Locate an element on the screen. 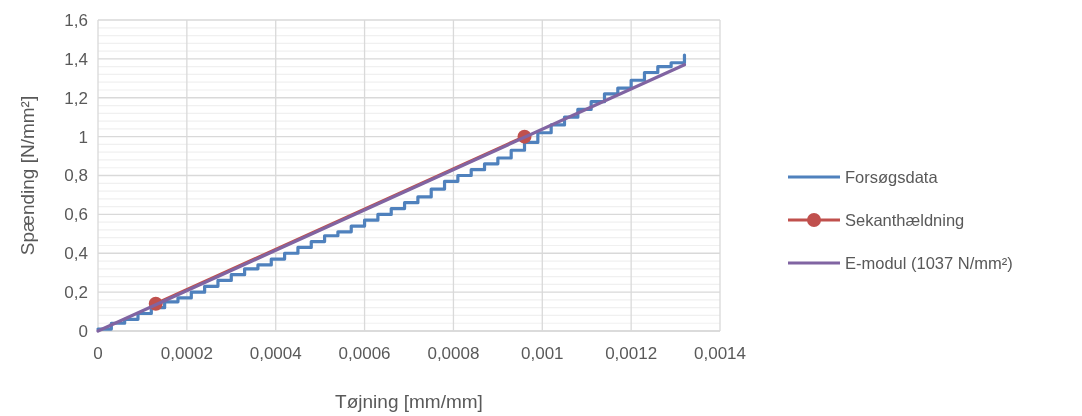 Image resolution: width=1082 pixels, height=416 pixels. x-tick-label: 0,0002 is located at coordinates (186, 353).